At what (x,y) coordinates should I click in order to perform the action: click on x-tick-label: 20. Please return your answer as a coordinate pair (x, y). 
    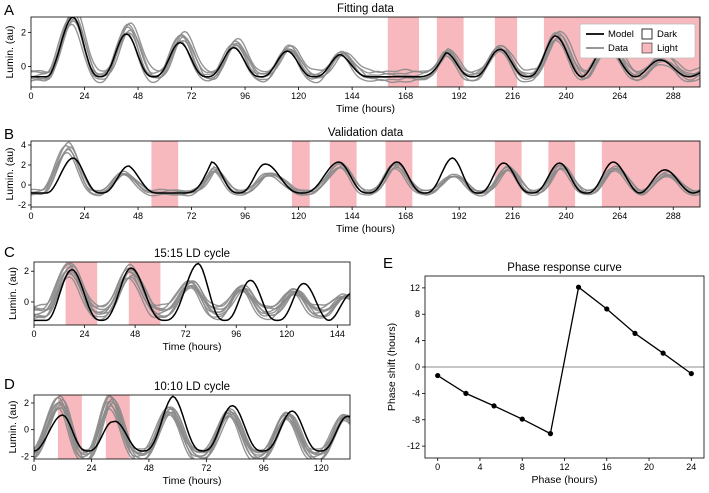
    Looking at the image, I should click on (649, 467).